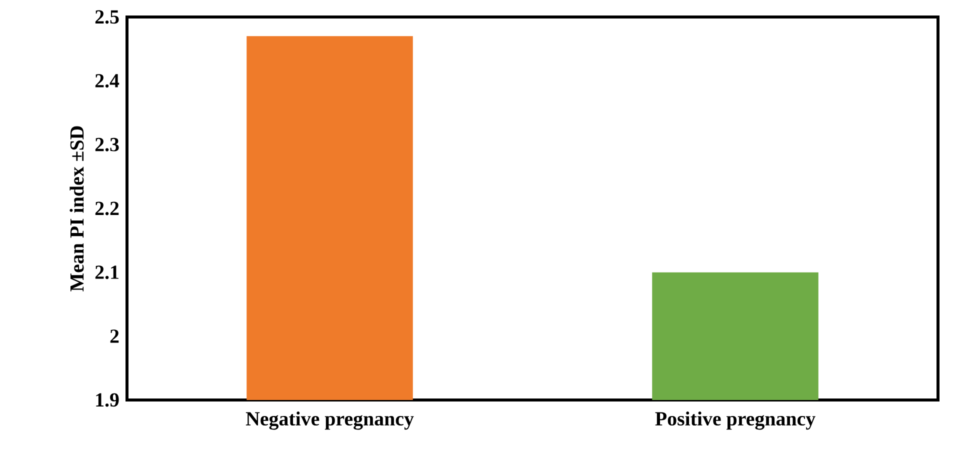  What do you see at coordinates (106, 273) in the screenshot?
I see `y-tick-label: 2.1` at bounding box center [106, 273].